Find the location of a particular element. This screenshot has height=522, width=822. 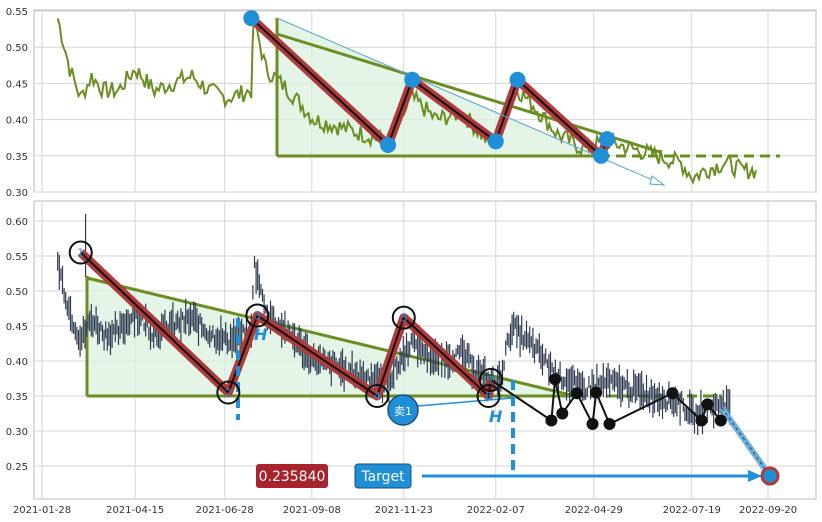

top-arrow-head is located at coordinates (657, 180).